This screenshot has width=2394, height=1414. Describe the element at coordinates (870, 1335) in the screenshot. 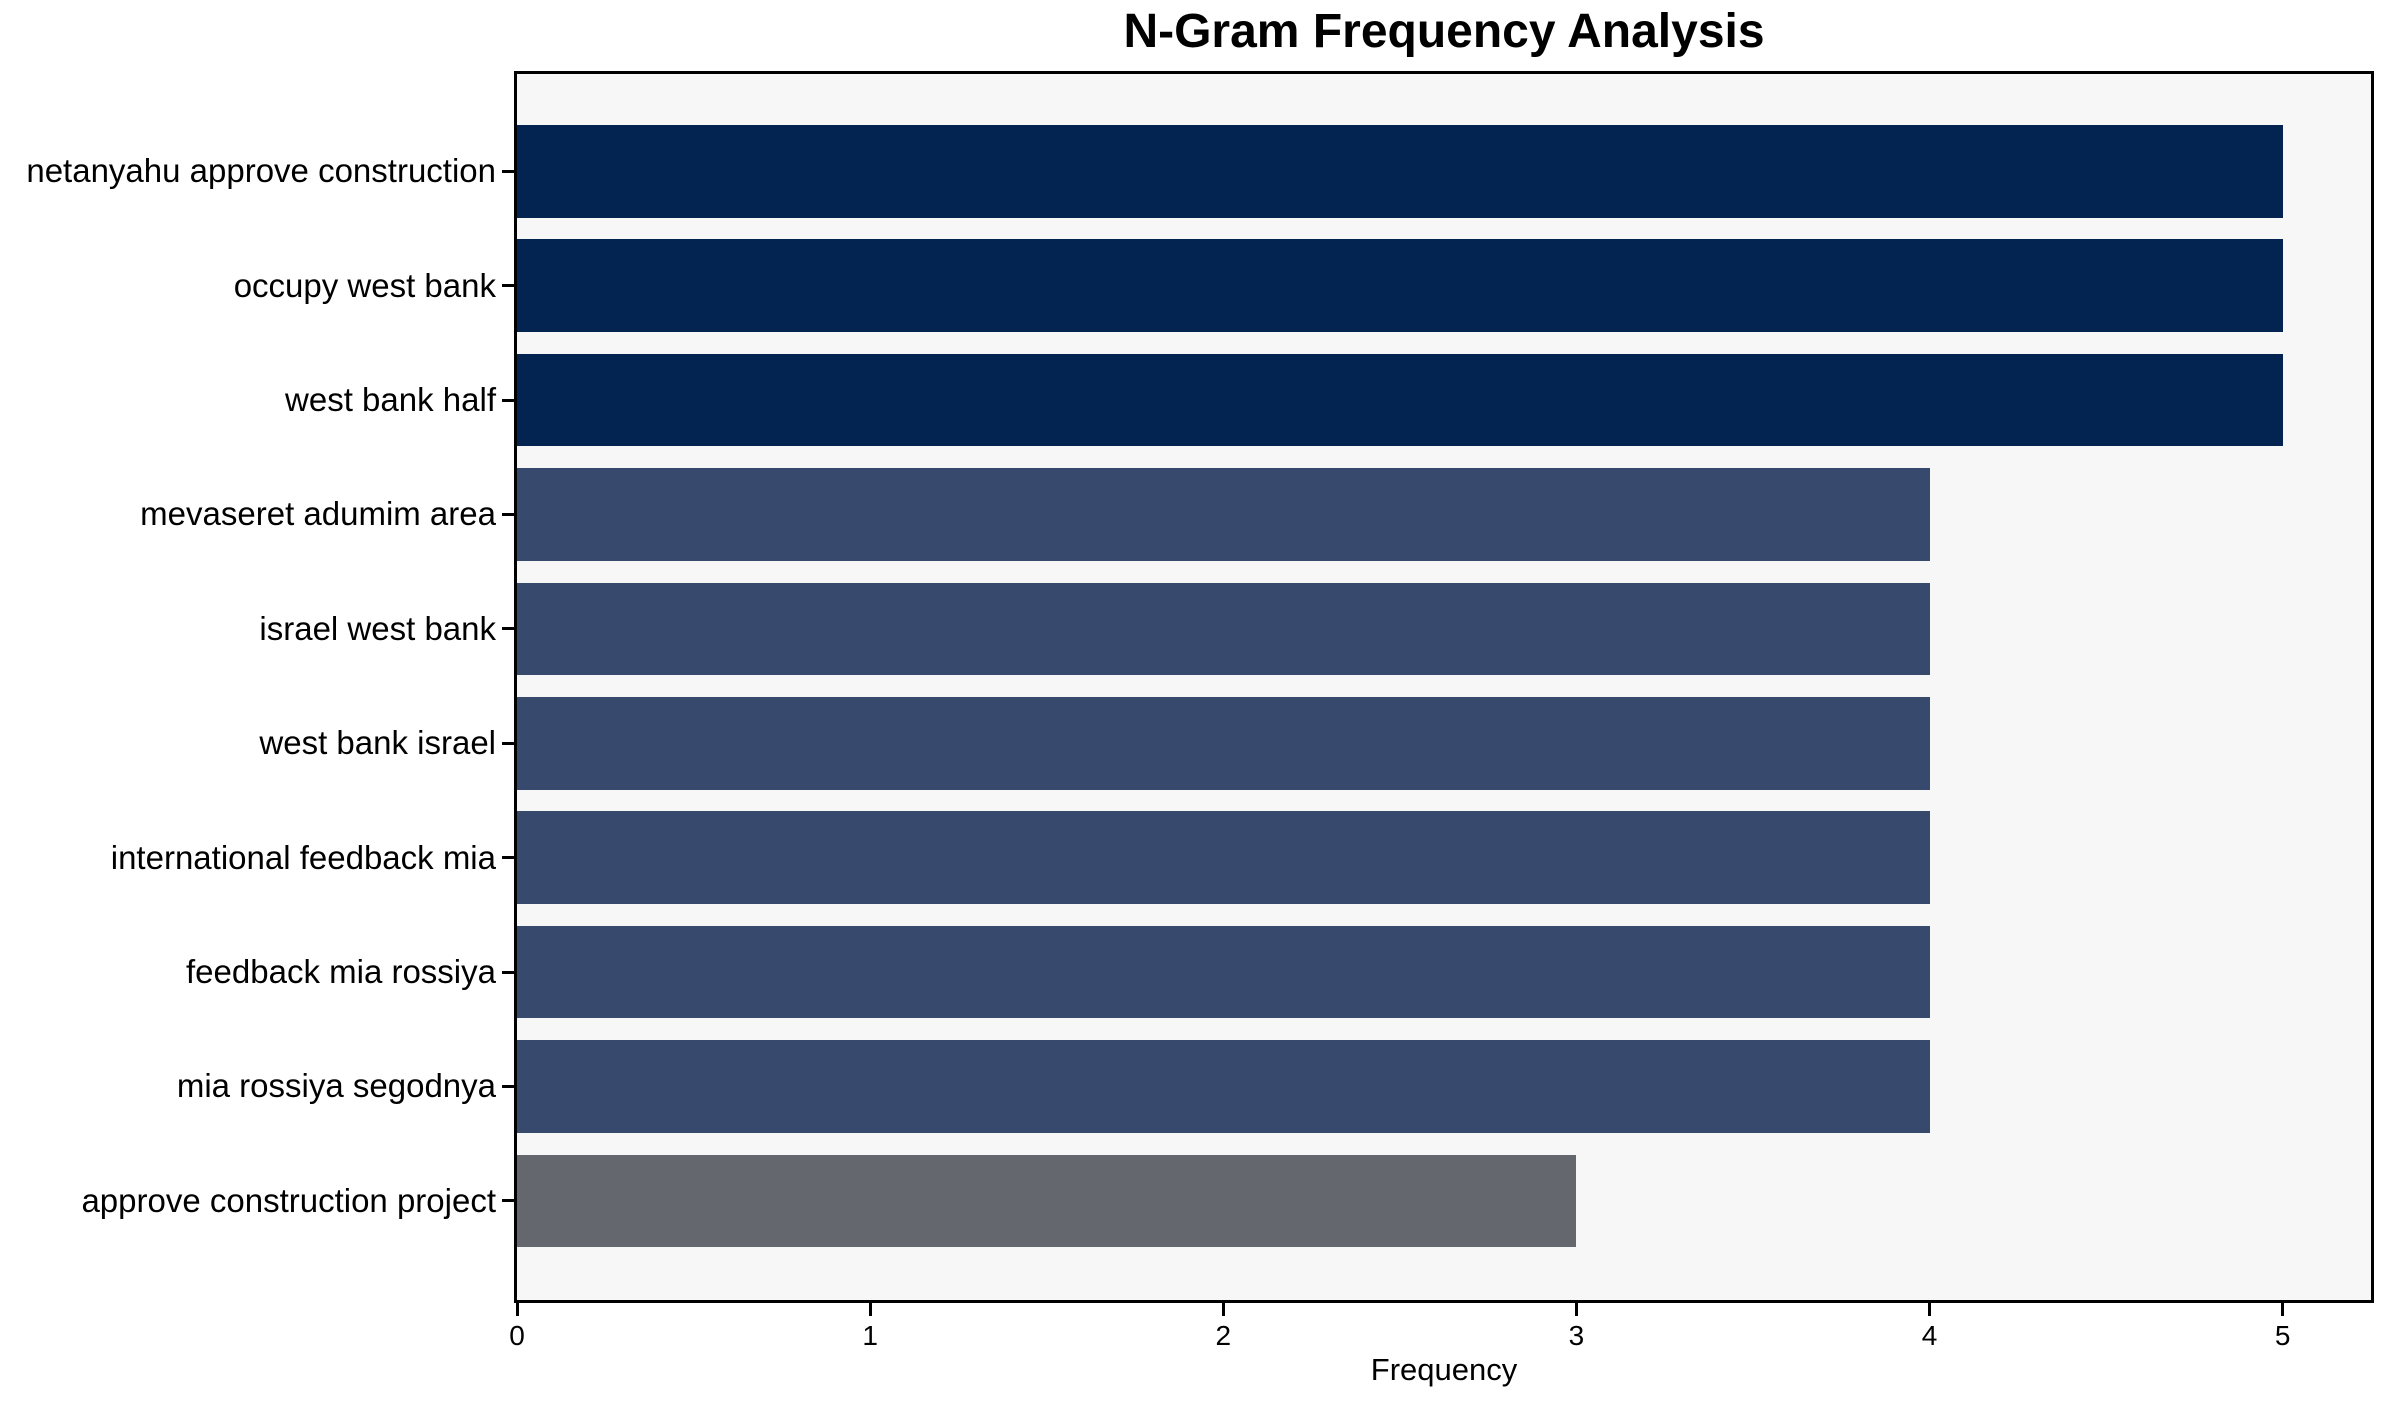

I see `x-tick-label: 1` at that location.